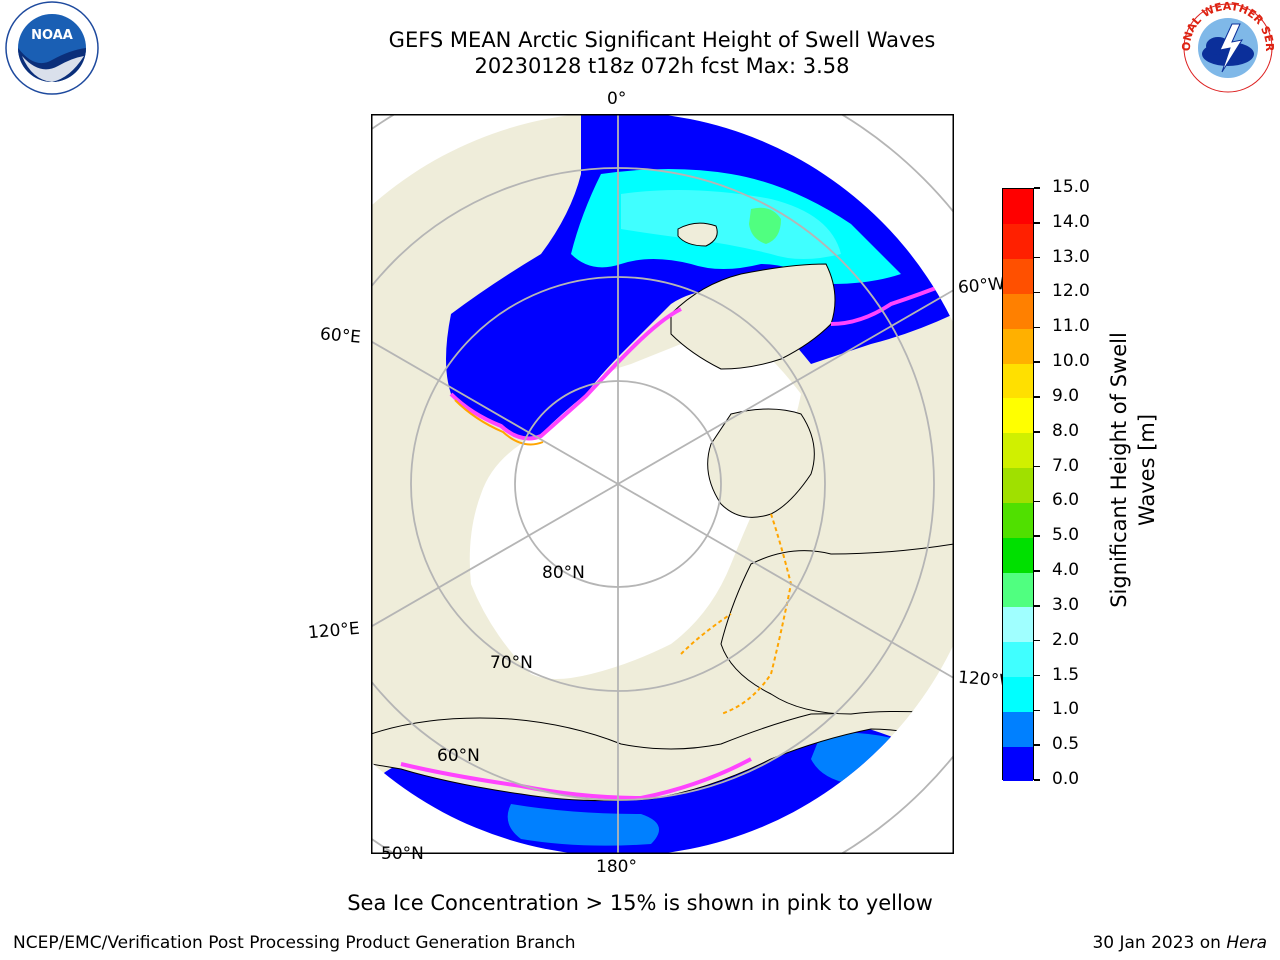 Image resolution: width=1280 pixels, height=960 pixels. What do you see at coordinates (1071, 326) in the screenshot?
I see `colorbar-tick-label: 11.0` at bounding box center [1071, 326].